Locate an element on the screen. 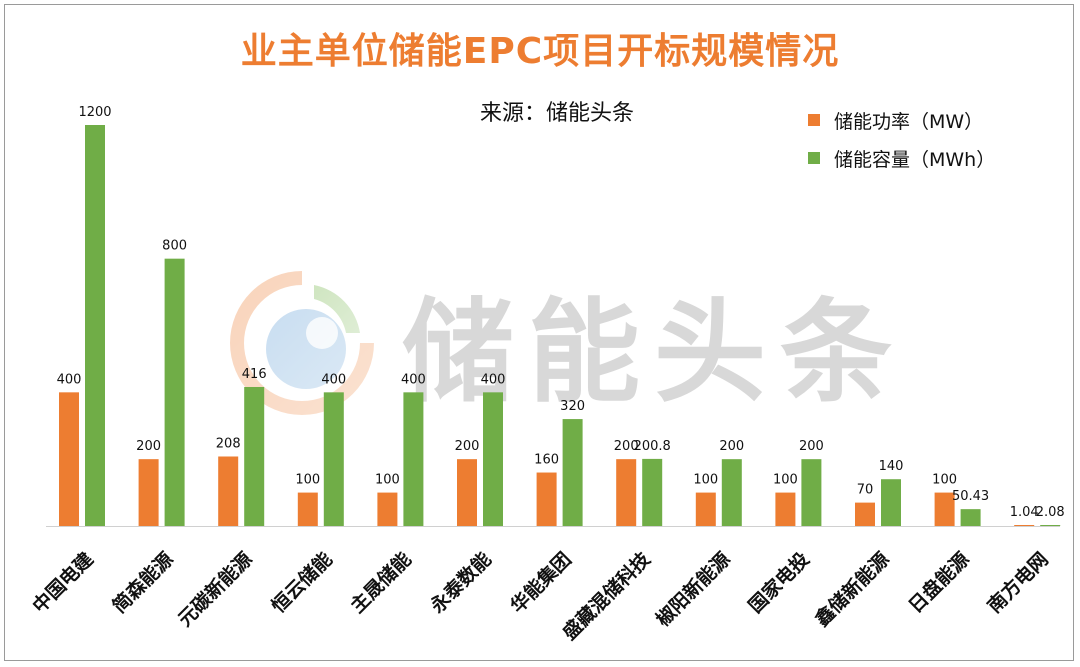  data-label-power-7: 200 is located at coordinates (626, 446).